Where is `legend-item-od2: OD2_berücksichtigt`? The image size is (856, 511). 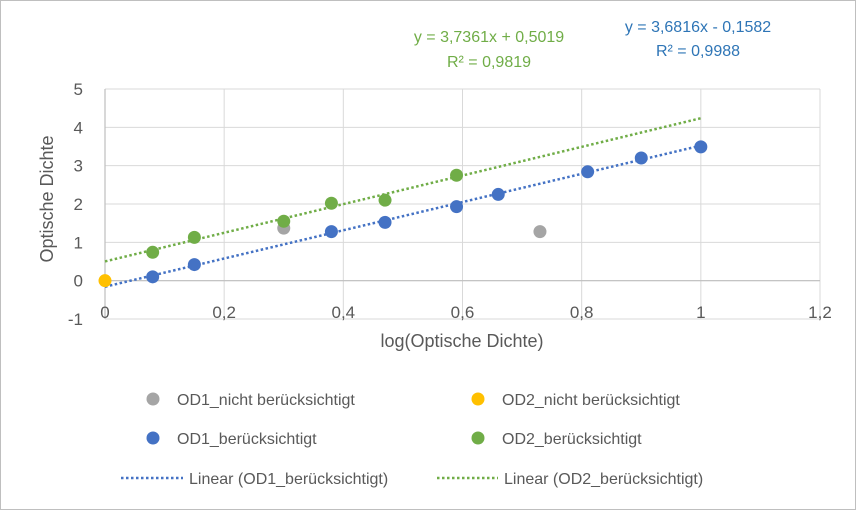
legend-item-od2: OD2_berücksichtigt is located at coordinates (556, 439).